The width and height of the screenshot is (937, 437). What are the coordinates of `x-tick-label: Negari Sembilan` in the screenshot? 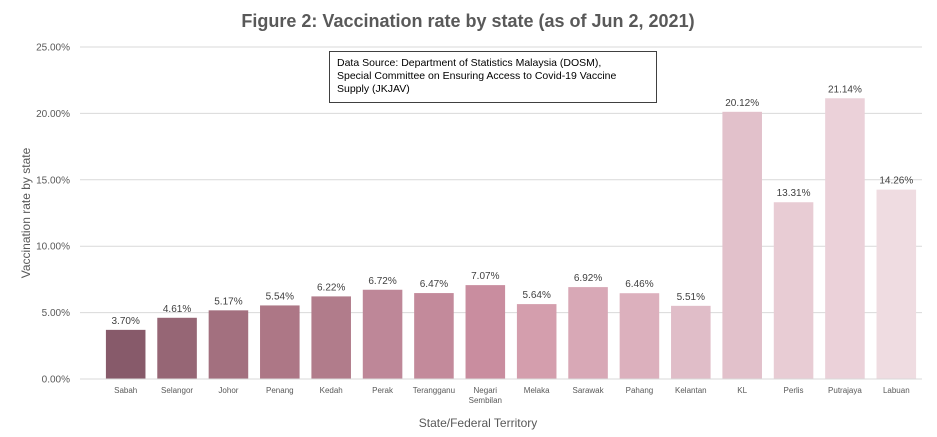 It's located at (485, 395).